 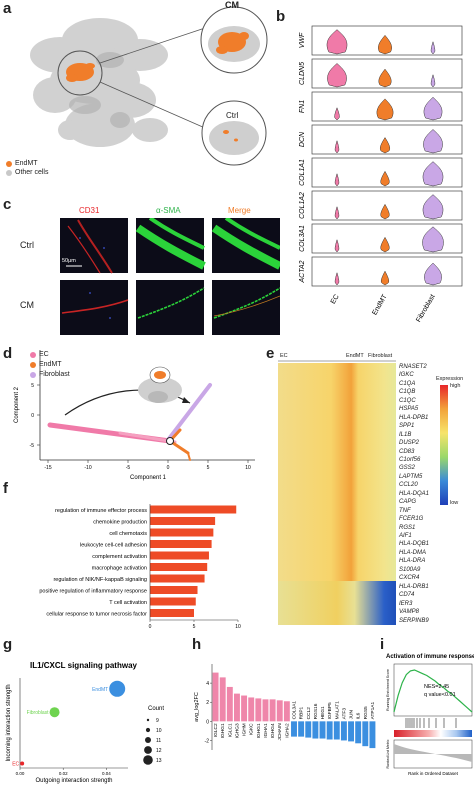 What do you see at coordinates (295, 710) in the screenshot?
I see `bar-h-label-11: COL3A1` at bounding box center [295, 710].